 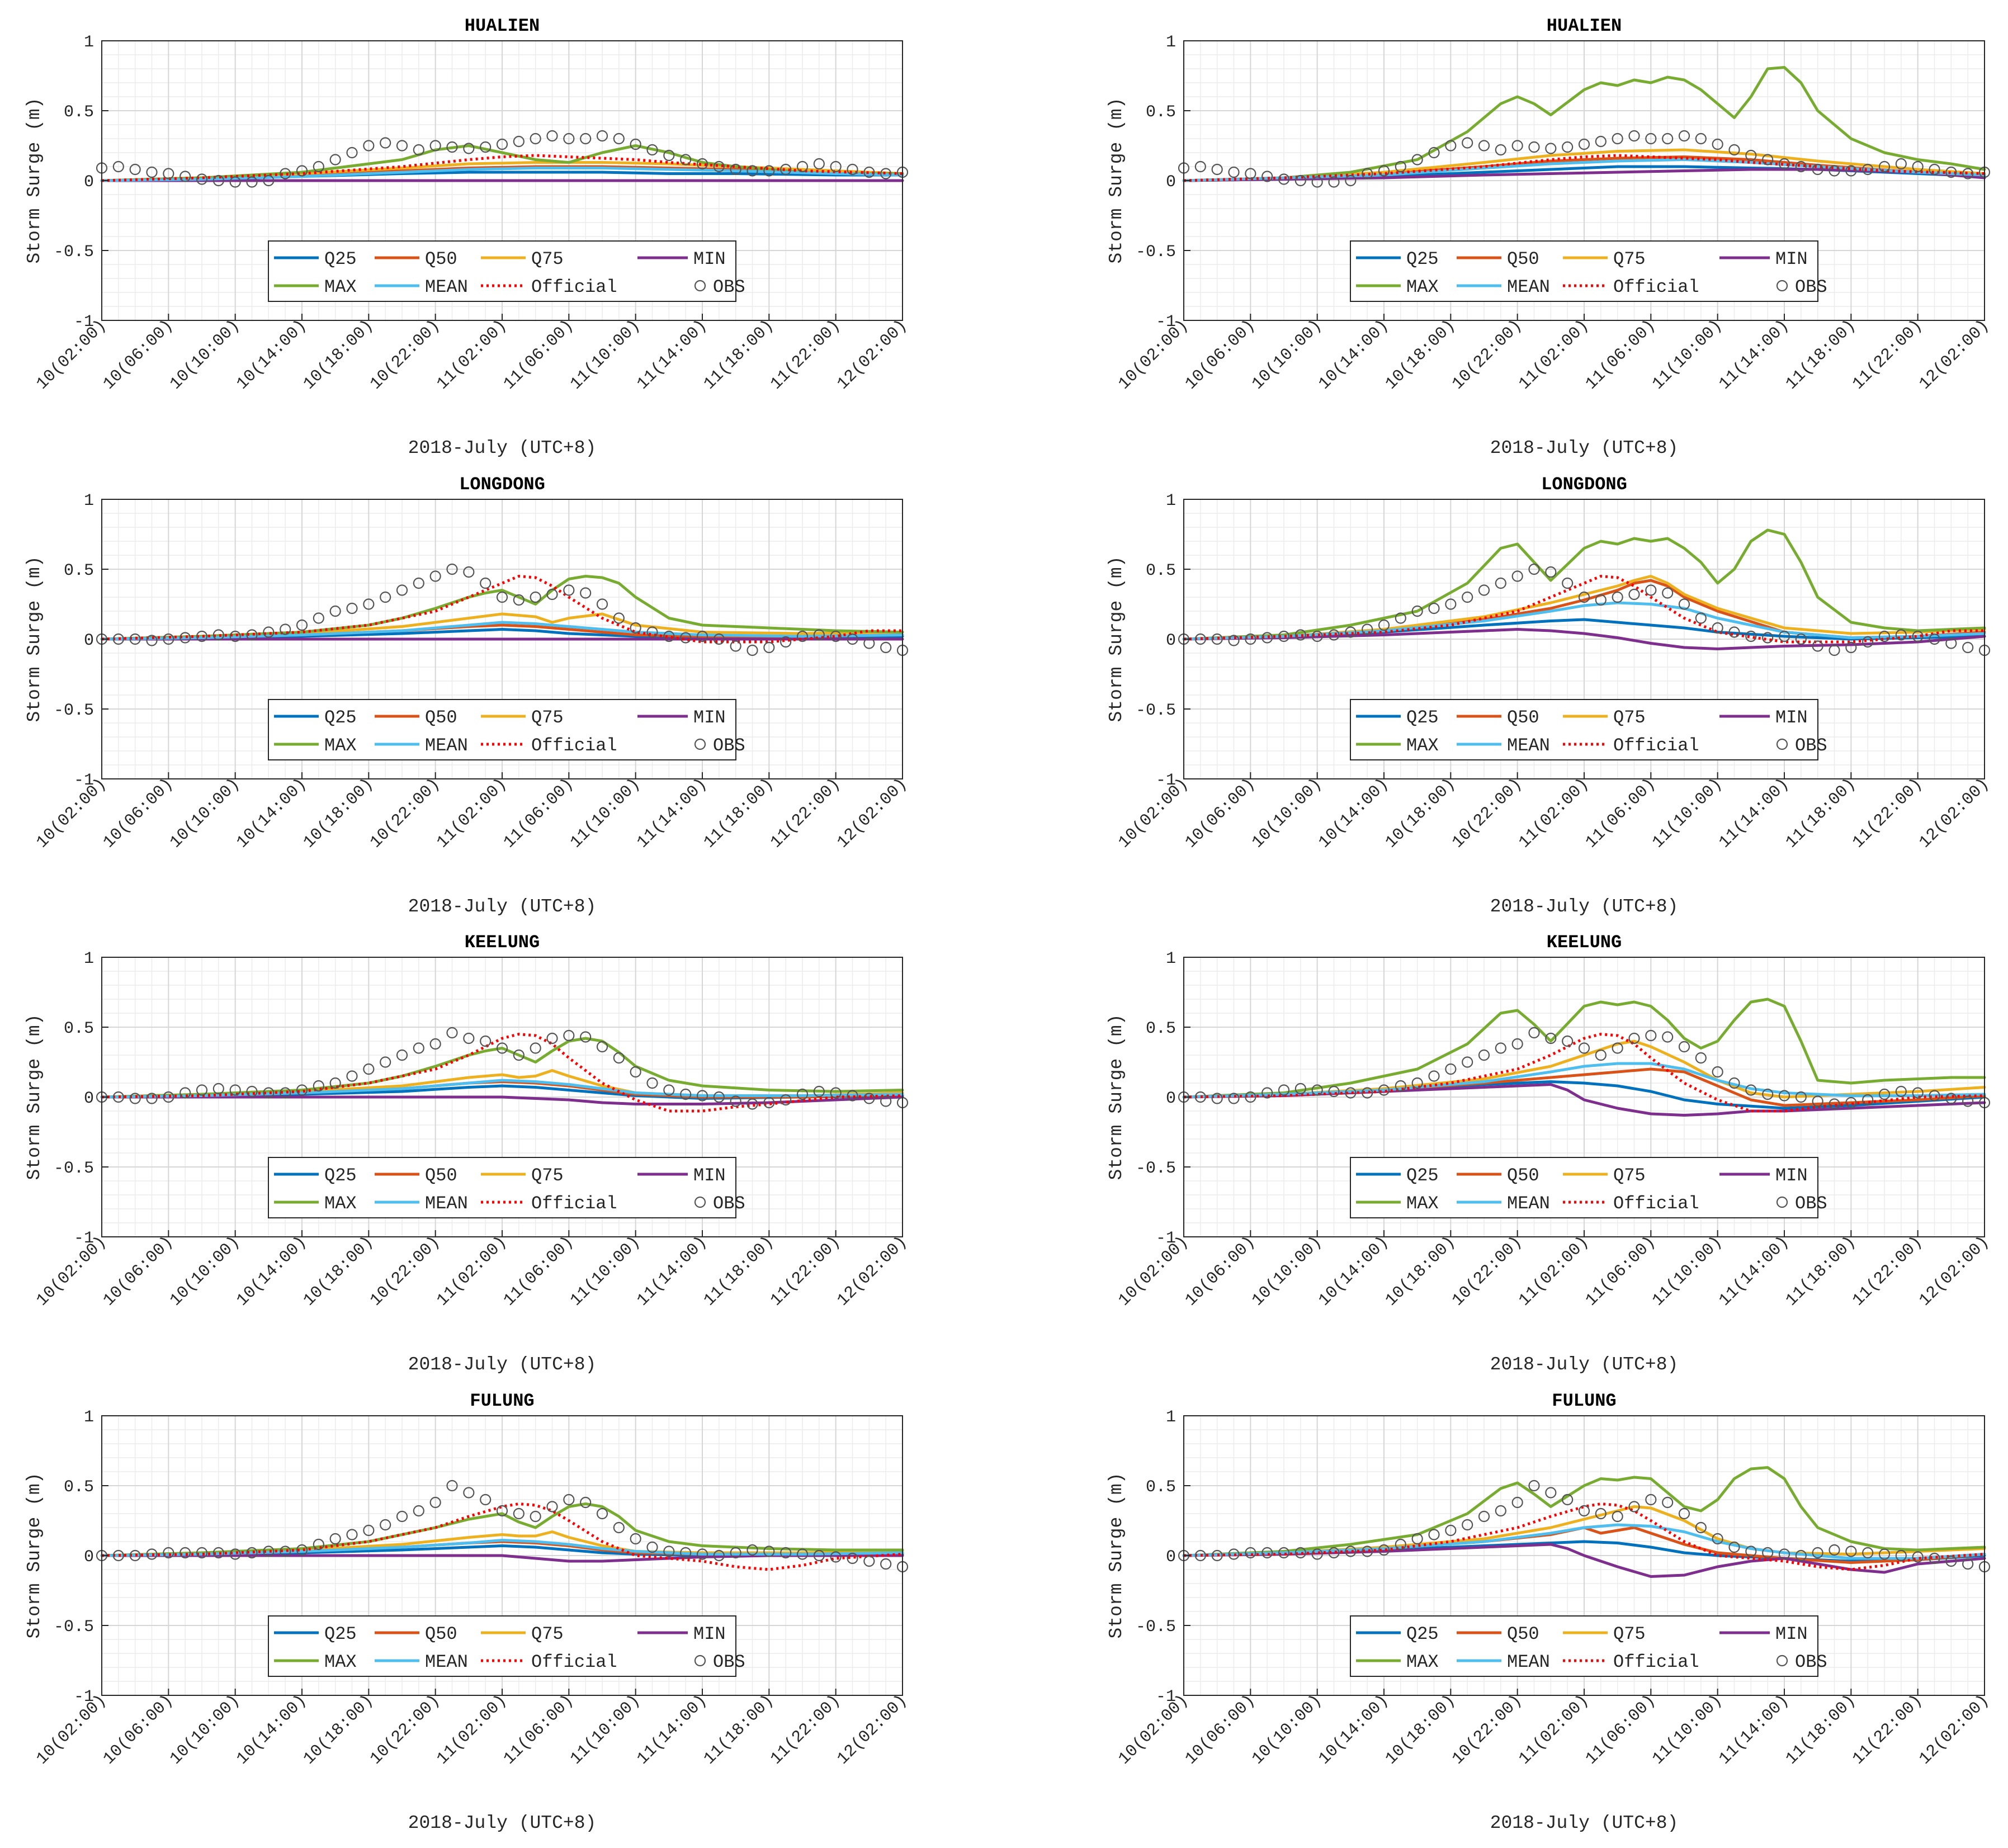 What do you see at coordinates (1584, 1057) in the screenshot?
I see `series-group` at bounding box center [1584, 1057].